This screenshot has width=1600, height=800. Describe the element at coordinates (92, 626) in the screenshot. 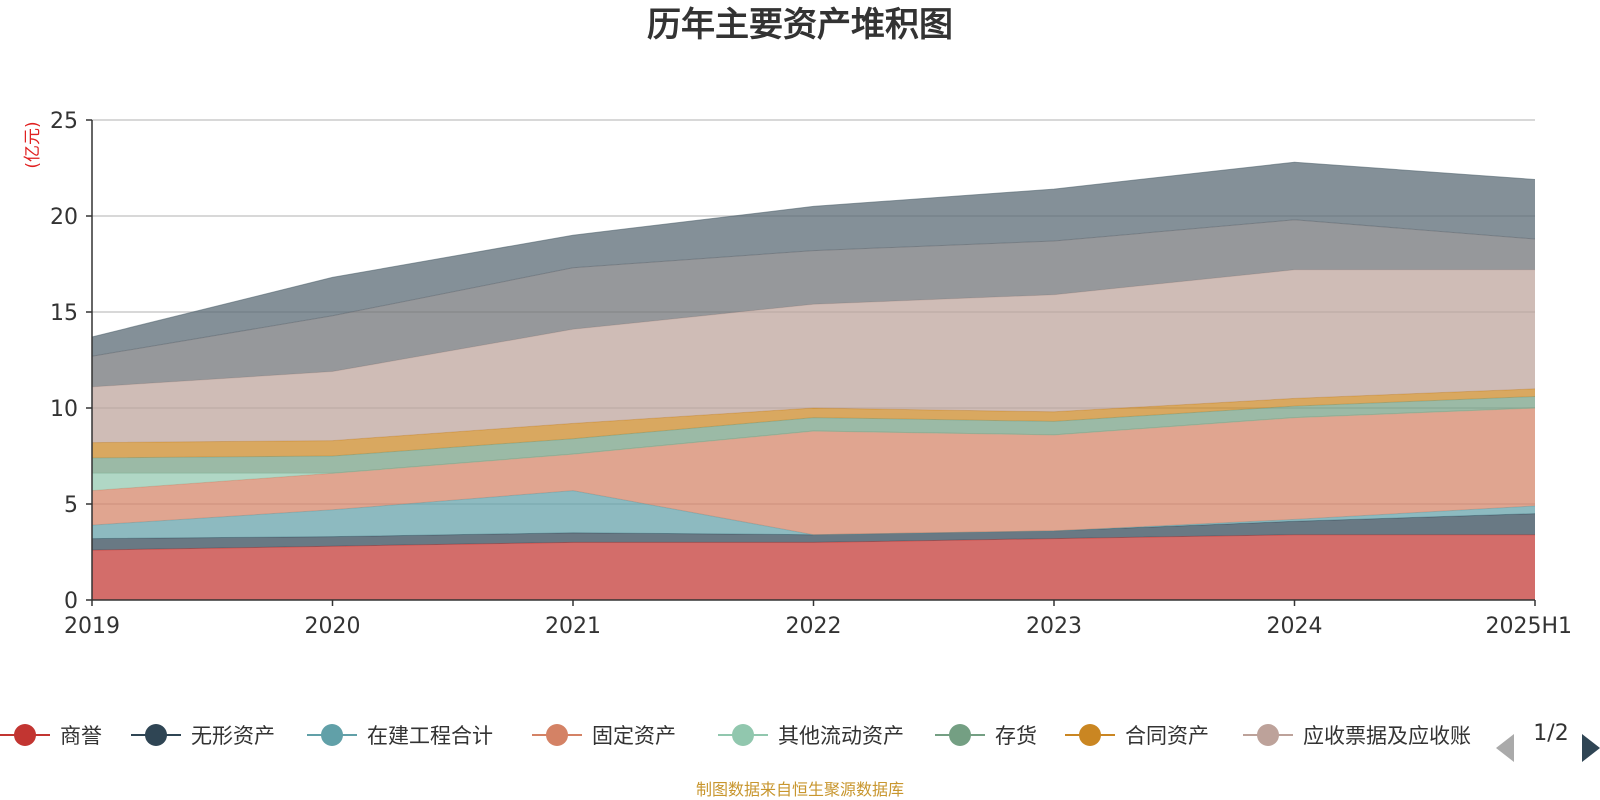

I see `x-tick-label: 2019` at that location.